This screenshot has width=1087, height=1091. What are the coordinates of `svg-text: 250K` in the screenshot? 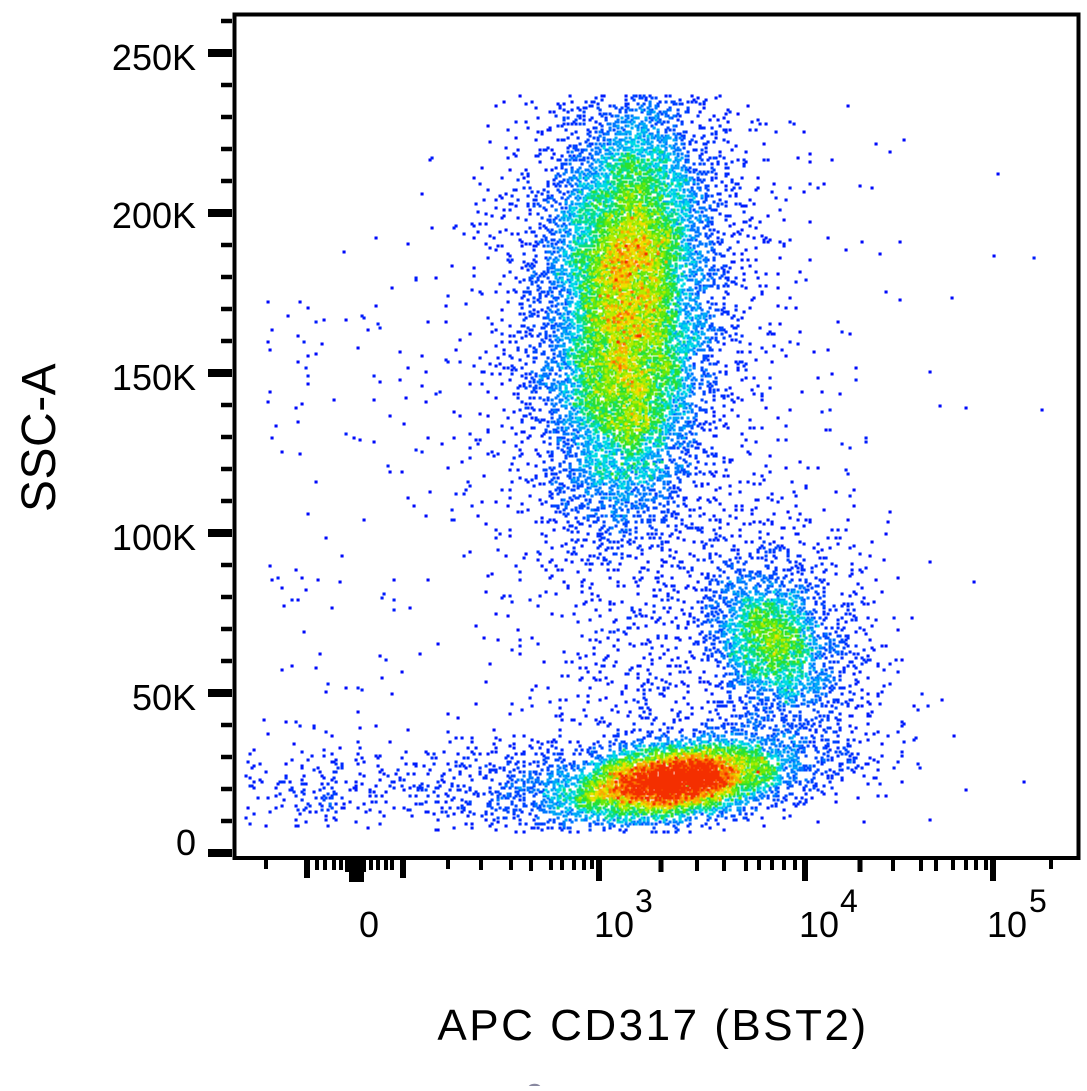 It's located at (154, 57).